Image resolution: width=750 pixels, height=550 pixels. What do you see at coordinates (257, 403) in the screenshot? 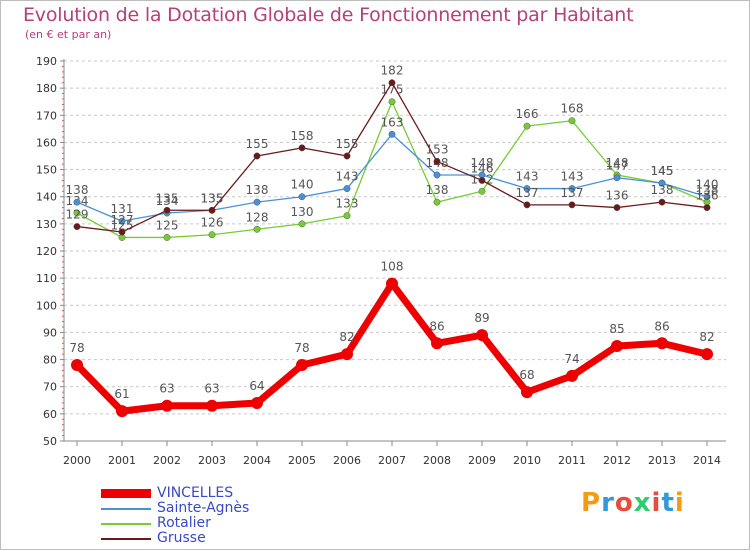
I see `point-vincelles-2004` at bounding box center [257, 403].